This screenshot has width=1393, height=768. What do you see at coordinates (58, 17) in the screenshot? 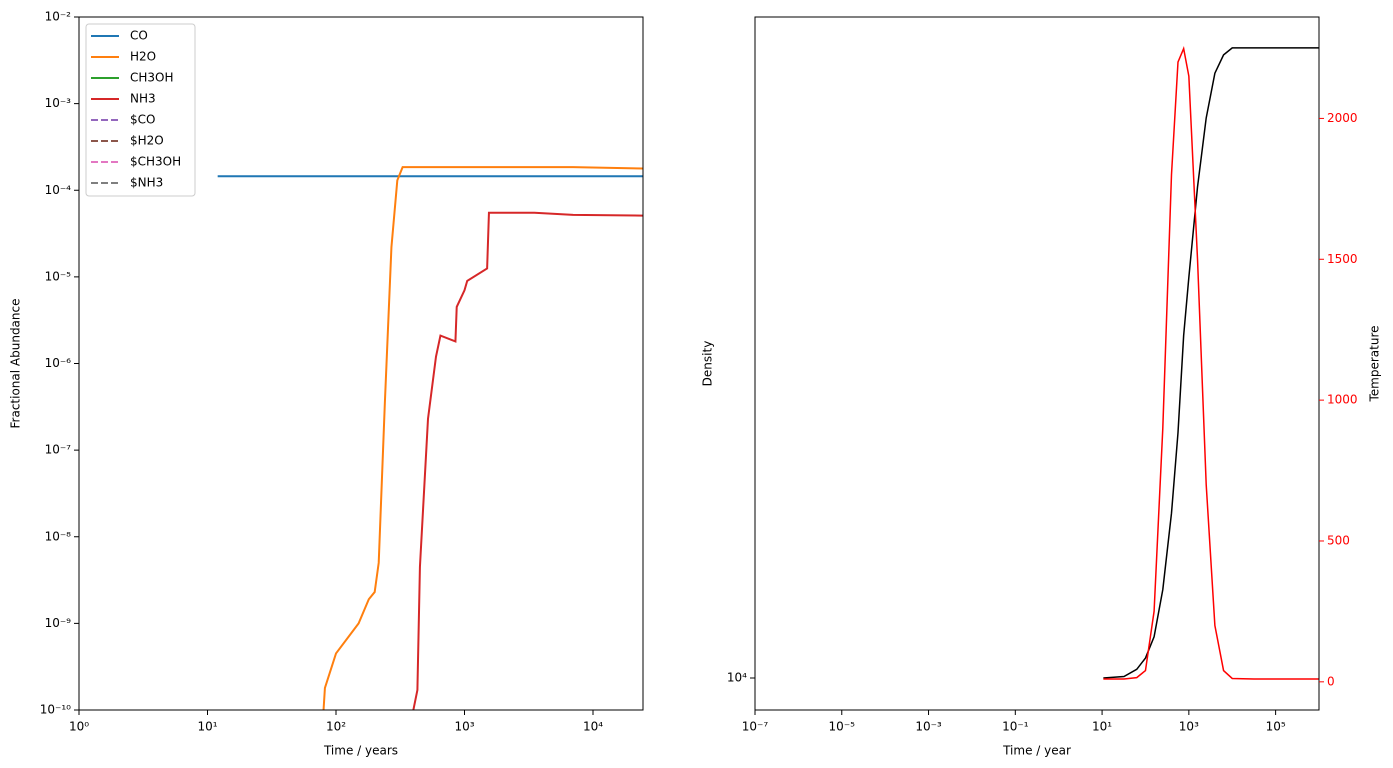
I see `y-tick-label: 10⁻²` at bounding box center [58, 17].